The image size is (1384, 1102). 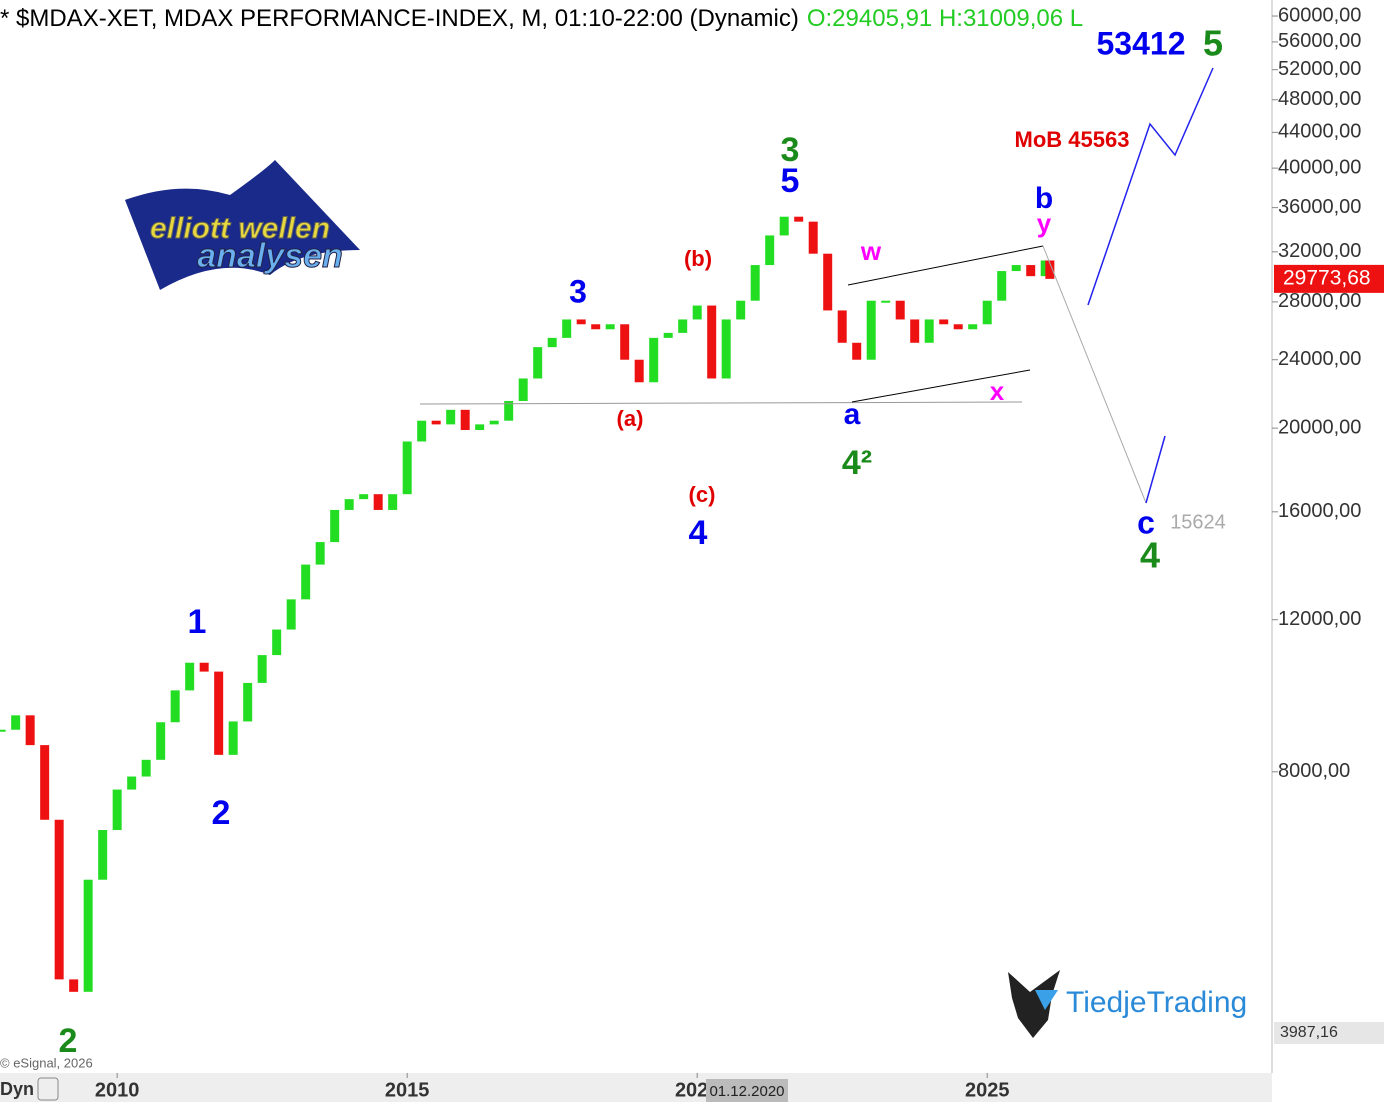 What do you see at coordinates (1319, 359) in the screenshot?
I see `y-tick-label: 24000,00` at bounding box center [1319, 359].